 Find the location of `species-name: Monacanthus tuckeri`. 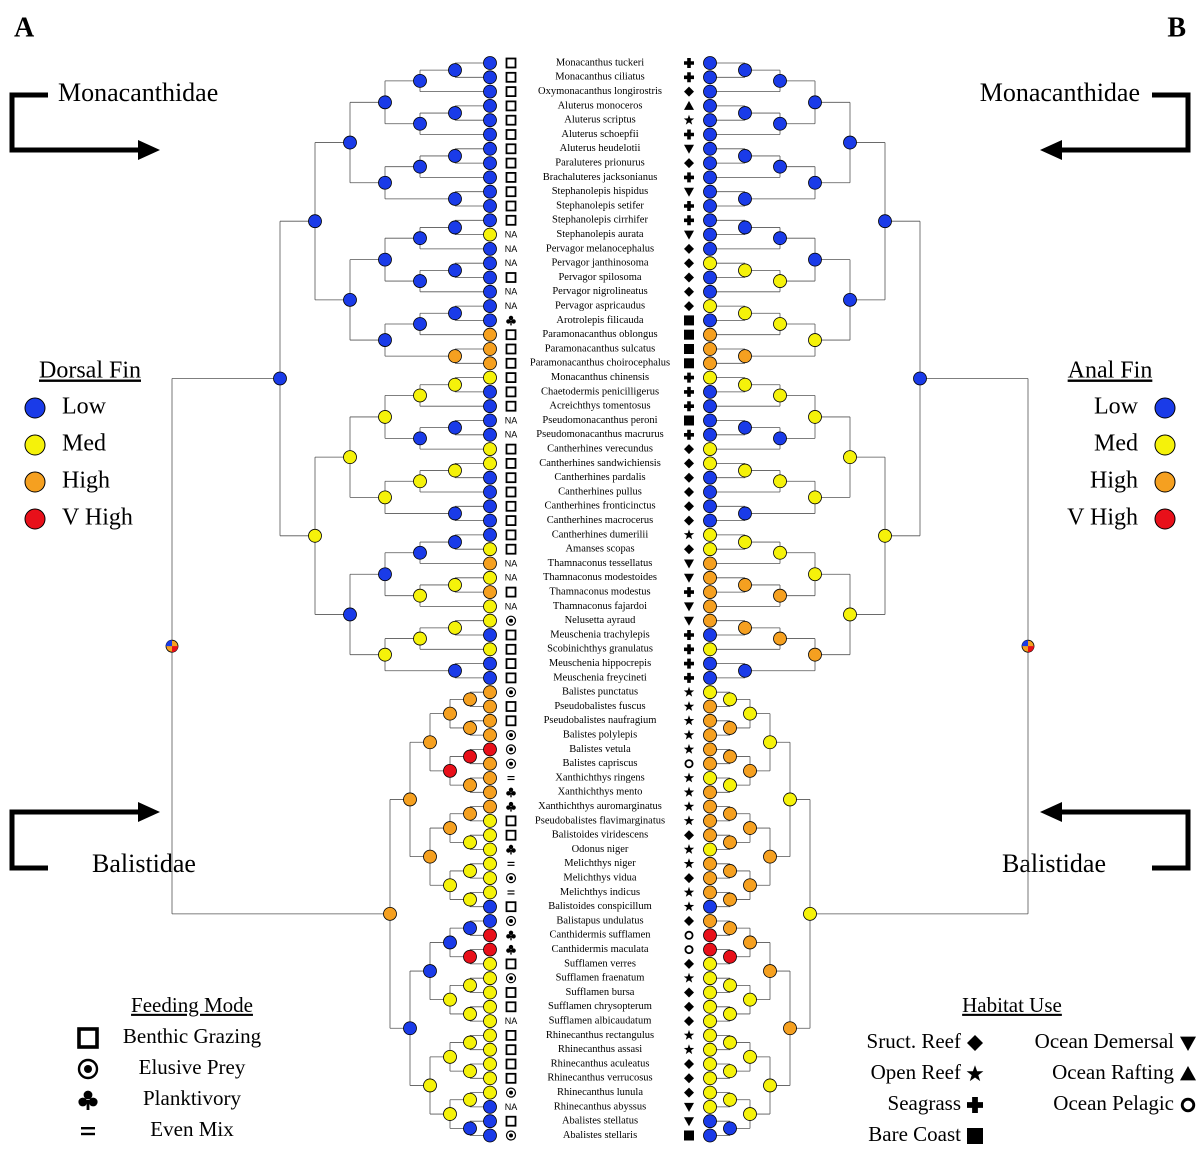

species-name: Monacanthus tuckeri is located at coordinates (600, 62).